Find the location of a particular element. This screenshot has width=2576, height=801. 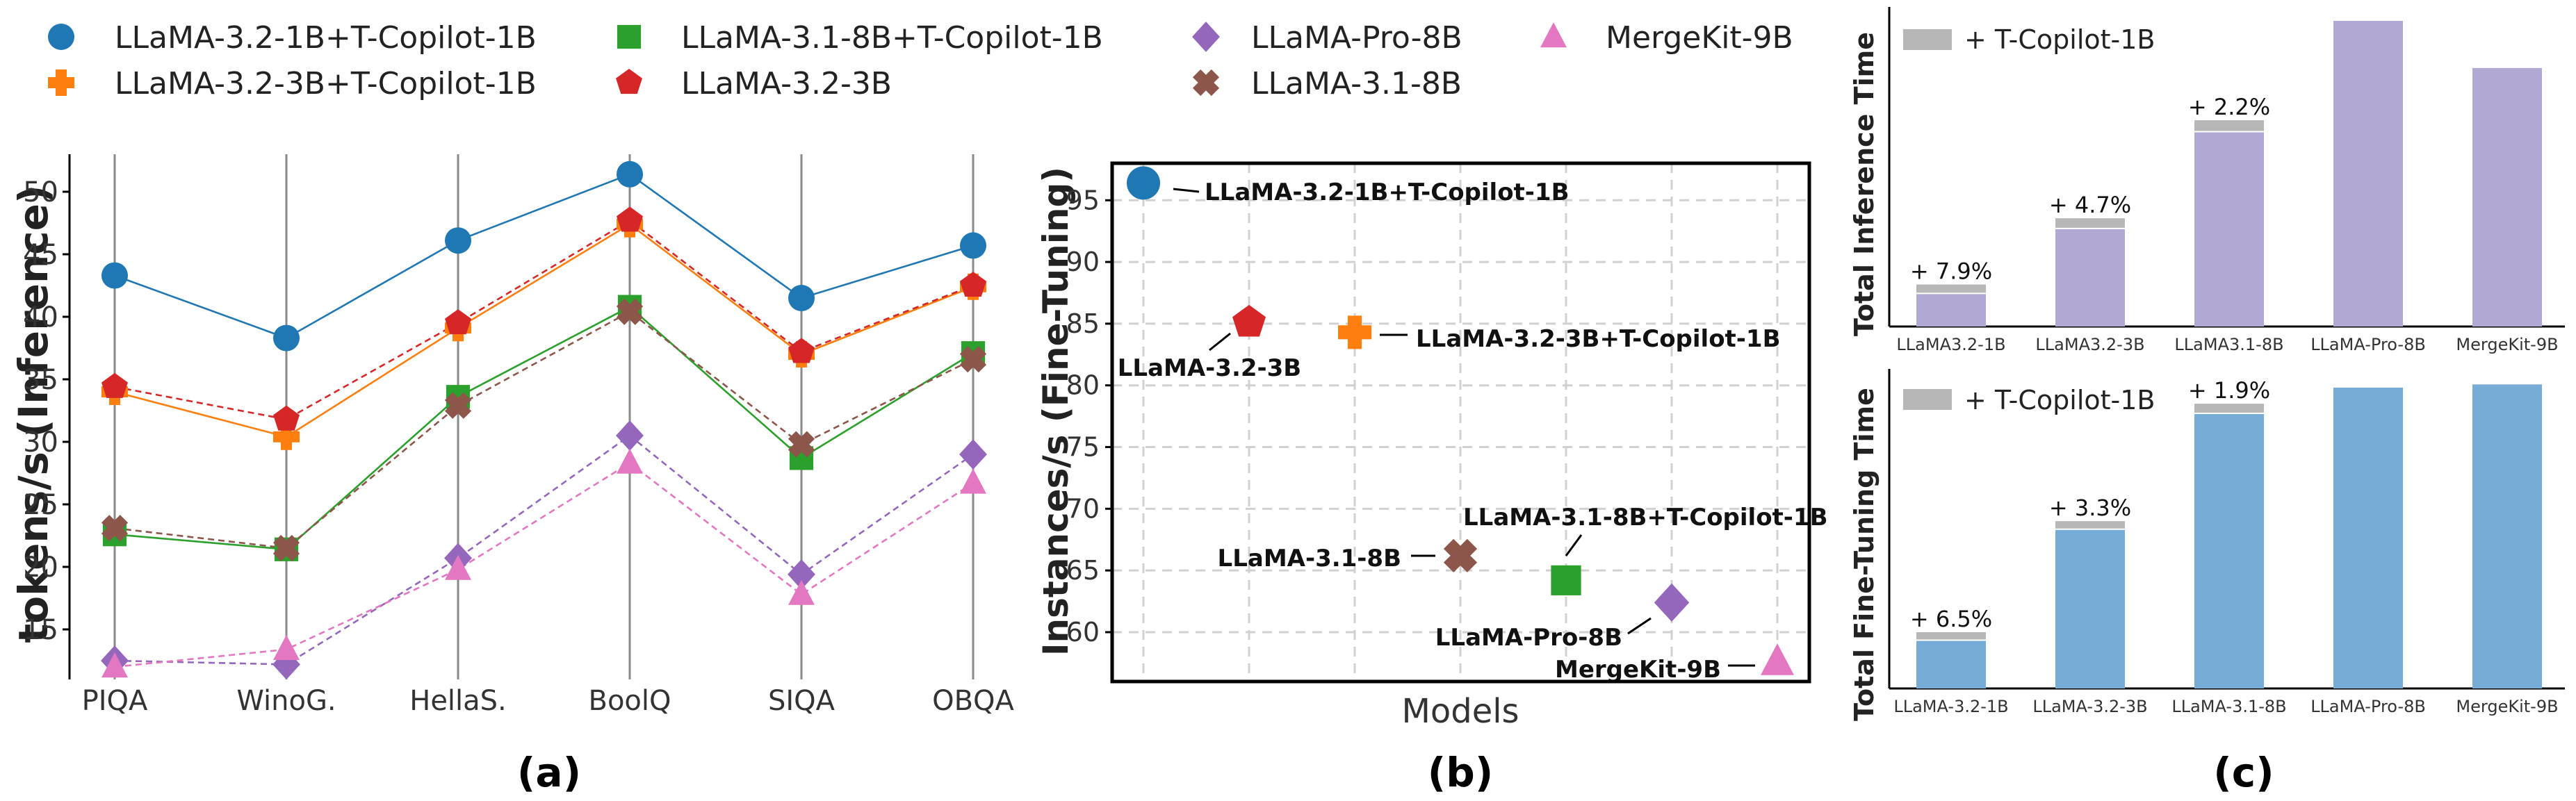

panel-b-annotation: LLaMA-3.1-8B+T-Copilot-1B is located at coordinates (1645, 517).